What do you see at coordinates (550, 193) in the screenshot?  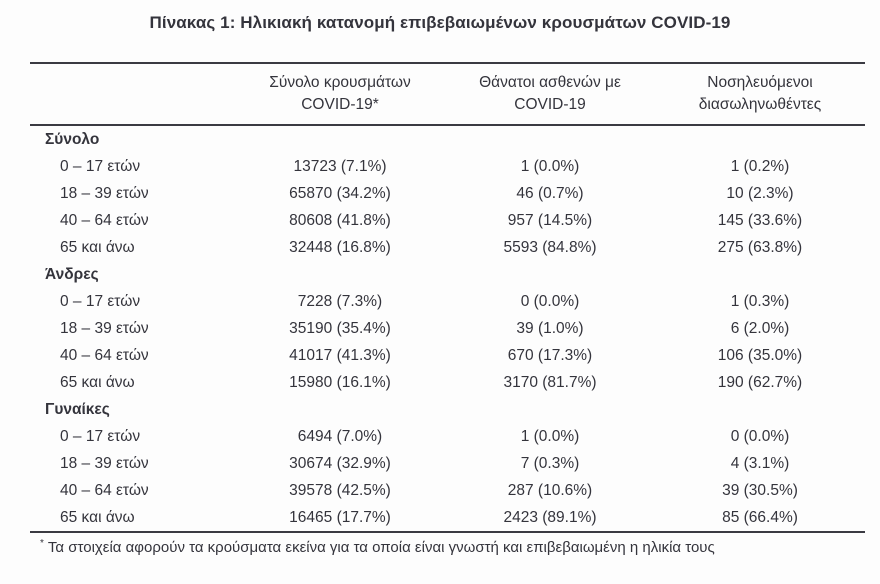 I see `deaths-value: 46 (0.7%)` at bounding box center [550, 193].